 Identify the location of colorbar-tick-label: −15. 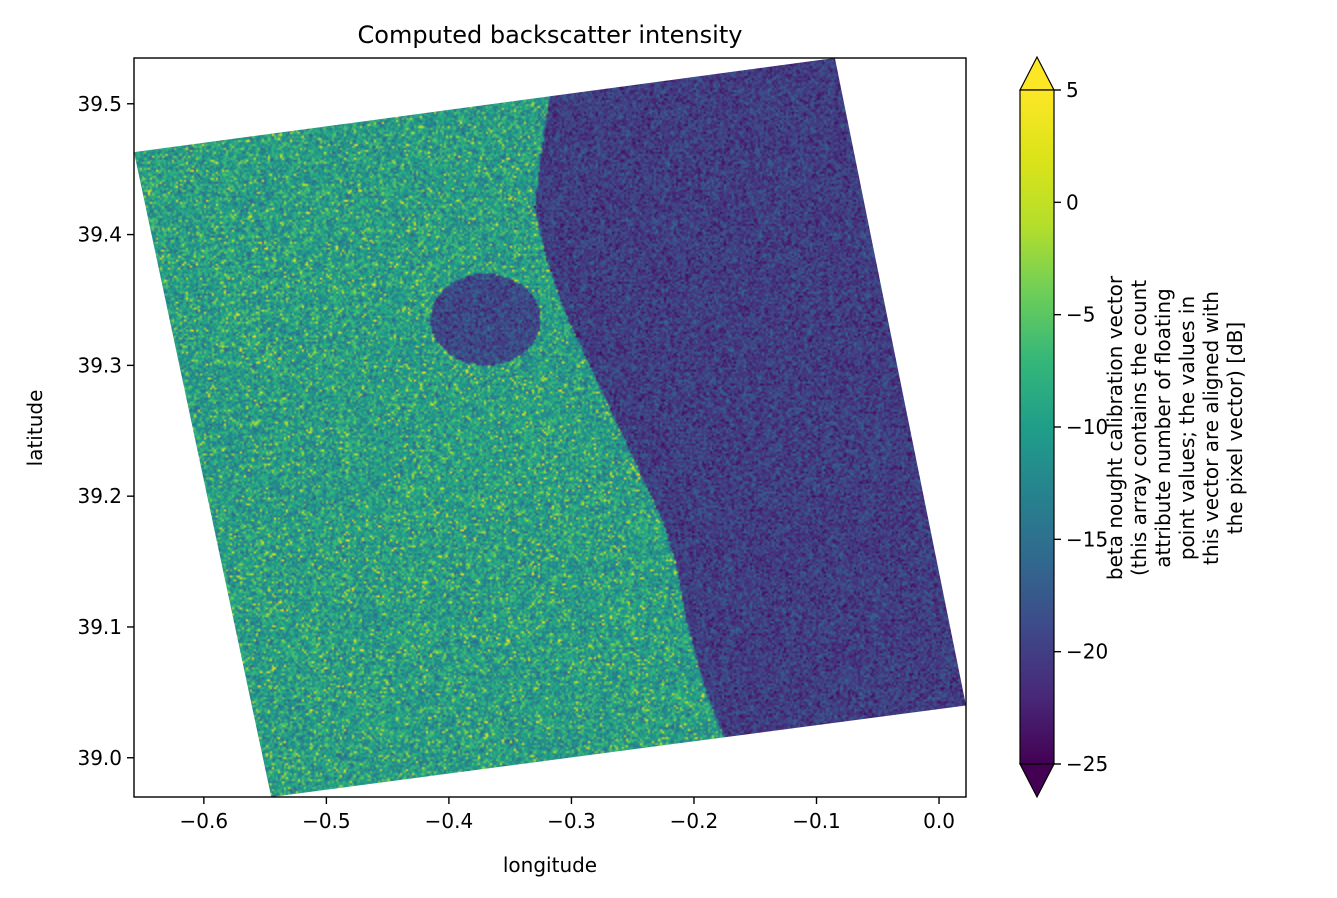
(1087, 539).